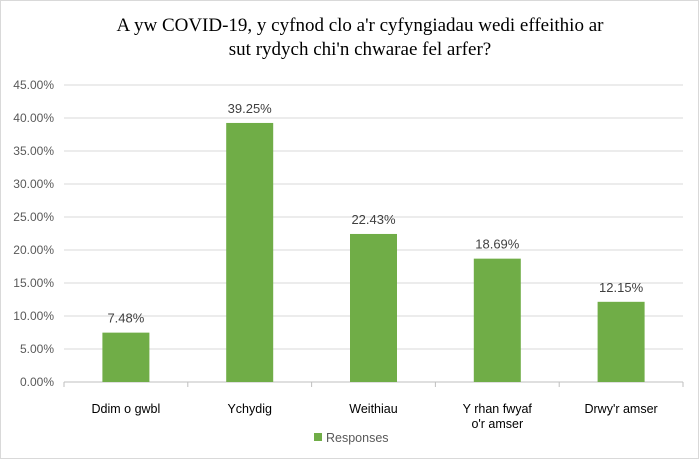 This screenshot has height=459, width=699. What do you see at coordinates (37, 349) in the screenshot?
I see `y-tick-label: 5.00%` at bounding box center [37, 349].